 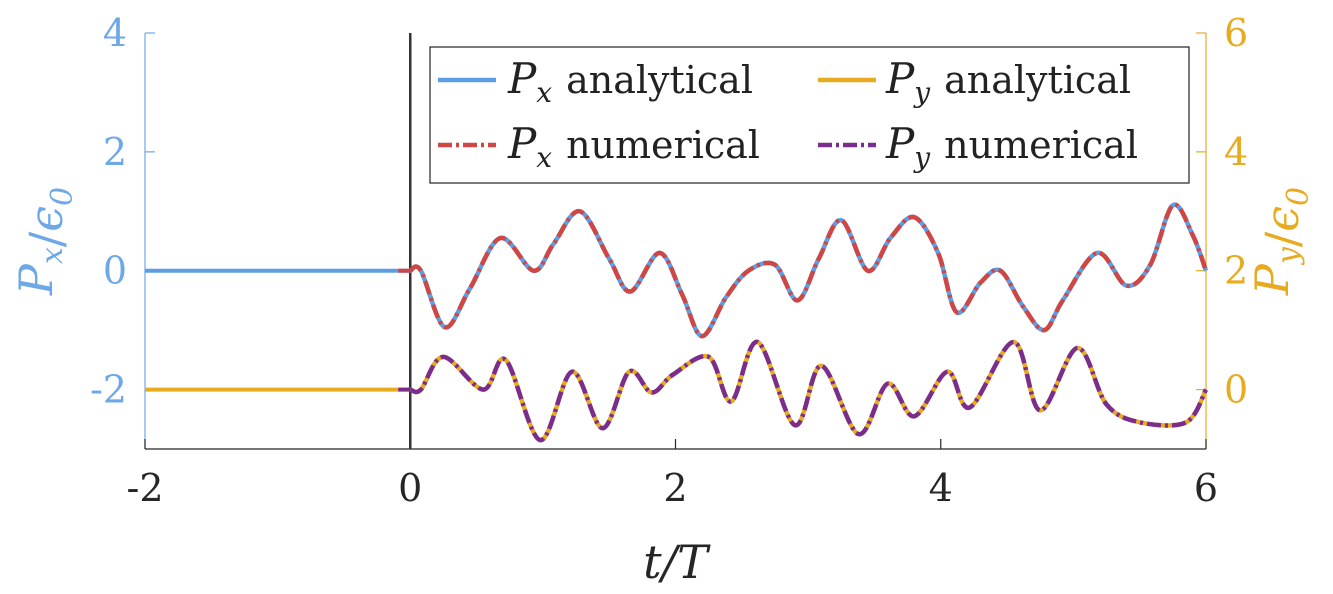 I want to click on x-tick-label: 4, so click(x=941, y=488).